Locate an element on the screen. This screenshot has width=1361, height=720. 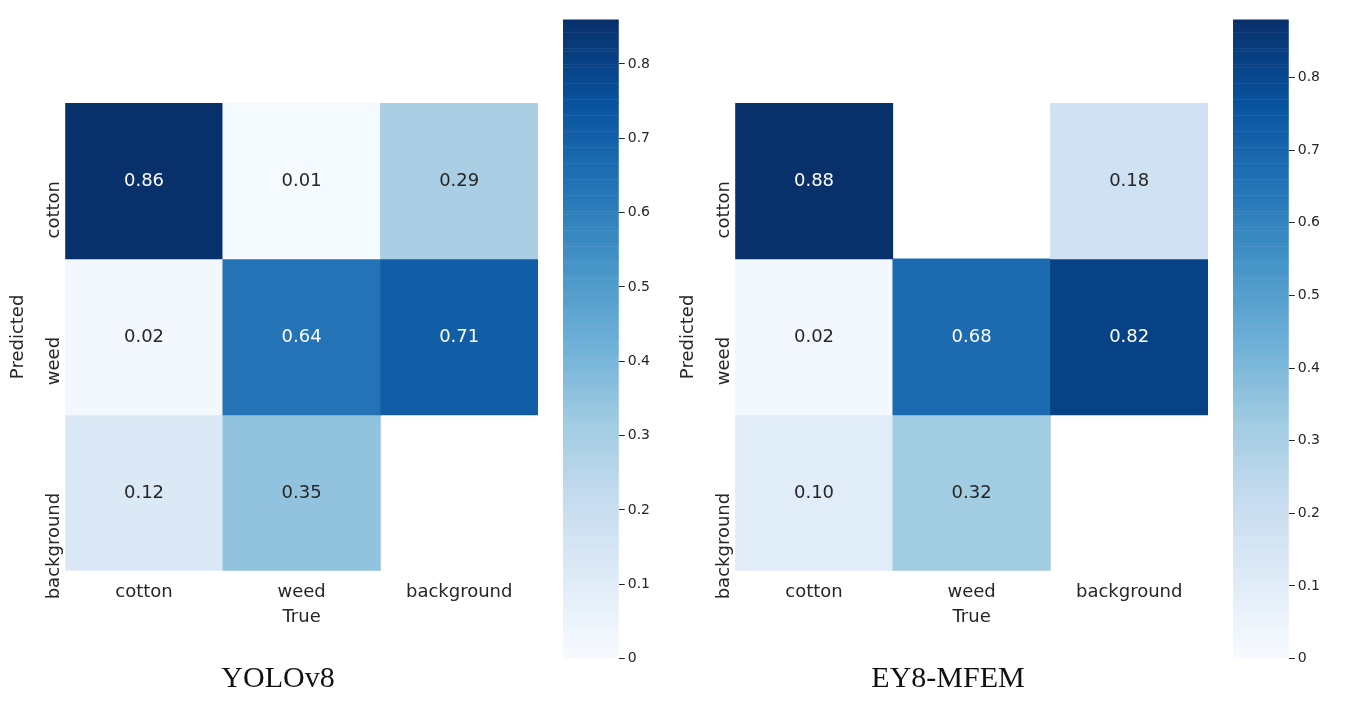
data-label: 0.35 is located at coordinates (301, 491).